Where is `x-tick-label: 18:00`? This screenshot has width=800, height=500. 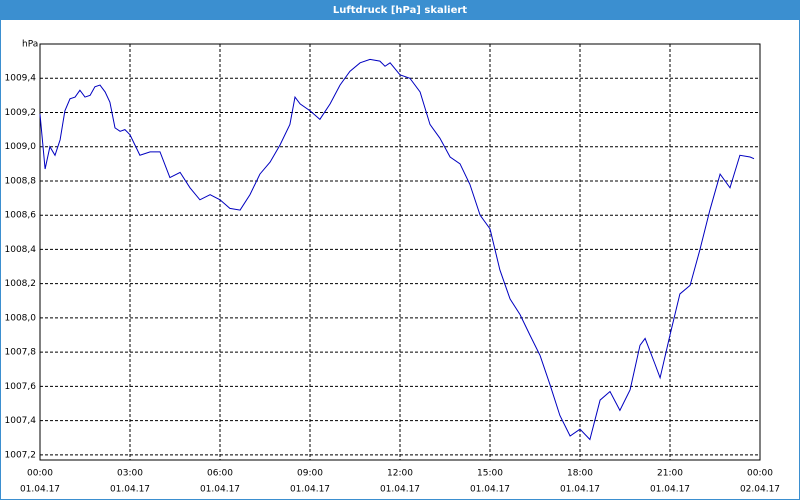 x-tick-label: 18:00 is located at coordinates (580, 474).